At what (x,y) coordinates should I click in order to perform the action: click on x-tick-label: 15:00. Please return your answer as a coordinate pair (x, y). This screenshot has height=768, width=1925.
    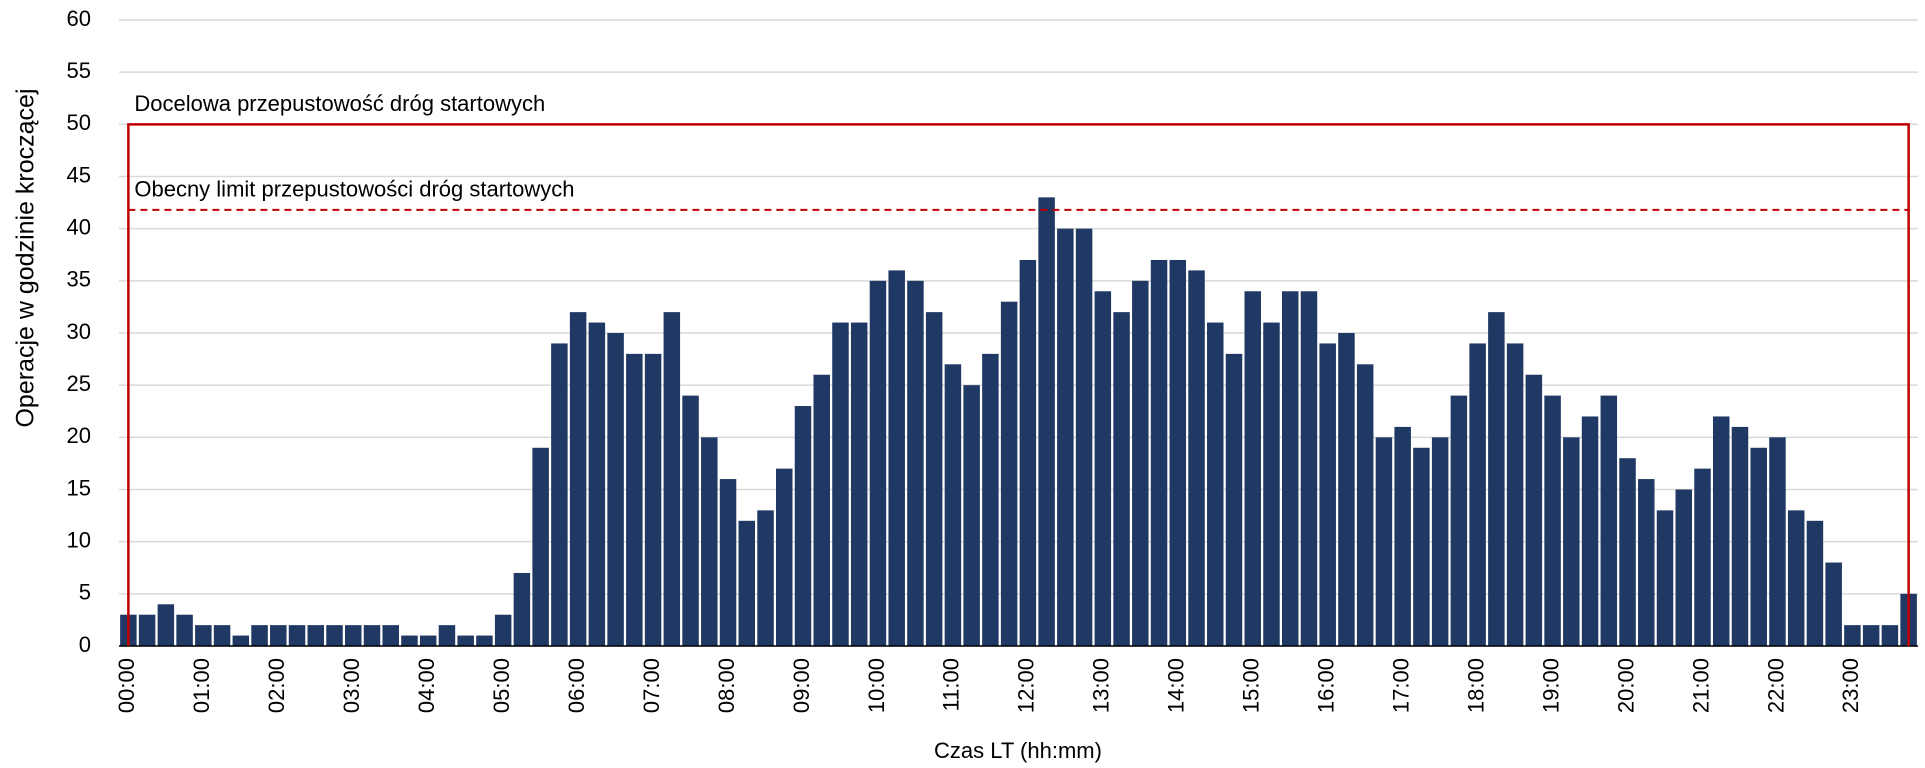
    Looking at the image, I should click on (1251, 685).